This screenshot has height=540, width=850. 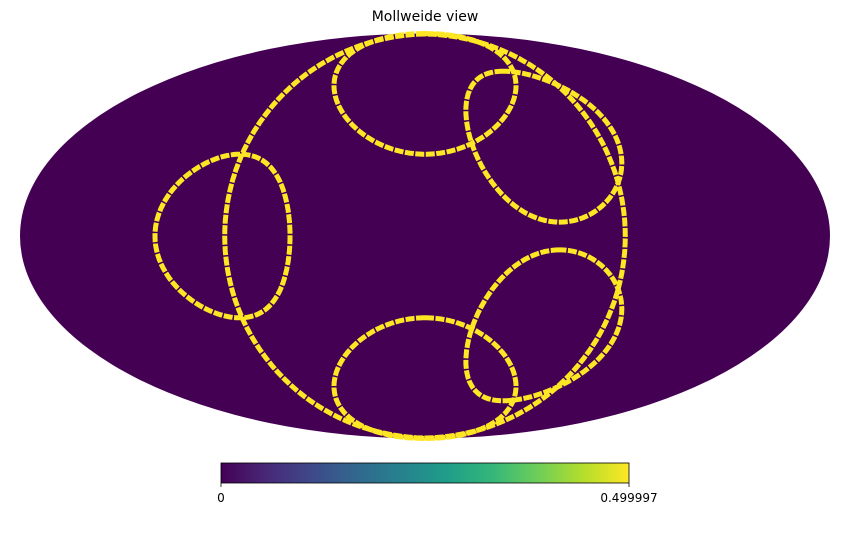 I want to click on colorbar-min-label: 0, so click(x=221, y=498).